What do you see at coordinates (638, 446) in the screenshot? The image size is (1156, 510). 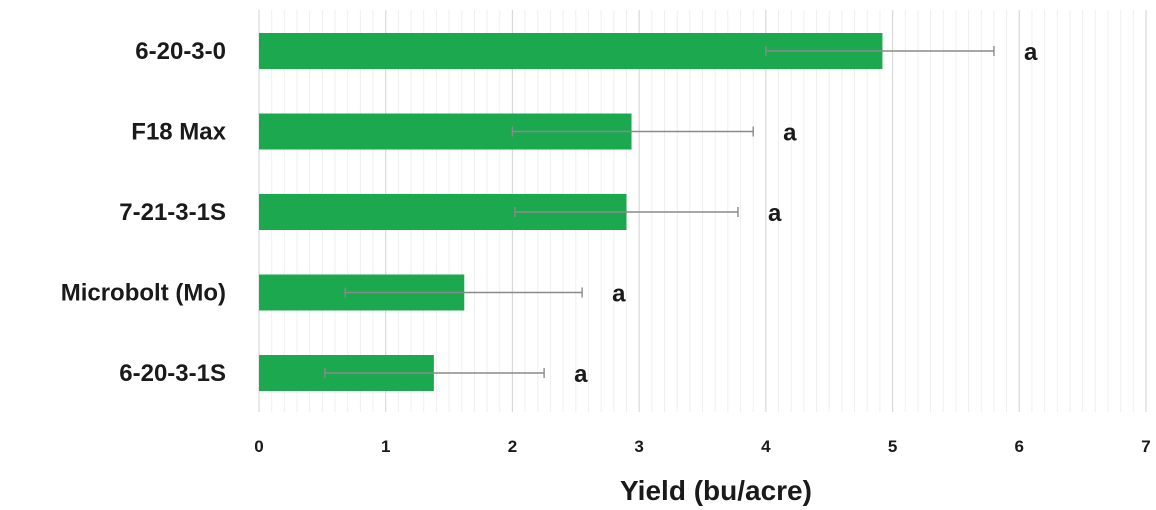 I see `x-tick-label-3: 3` at bounding box center [638, 446].